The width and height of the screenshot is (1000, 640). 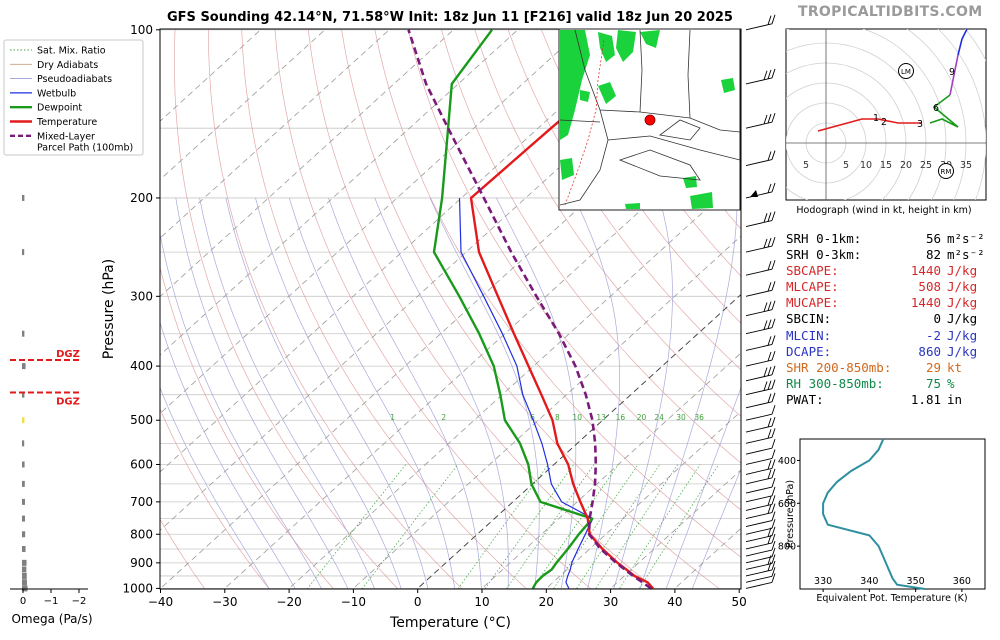 What do you see at coordinates (893, 368) in the screenshot?
I see `index-row: SHR 200-850mb: 29 kt` at bounding box center [893, 368].